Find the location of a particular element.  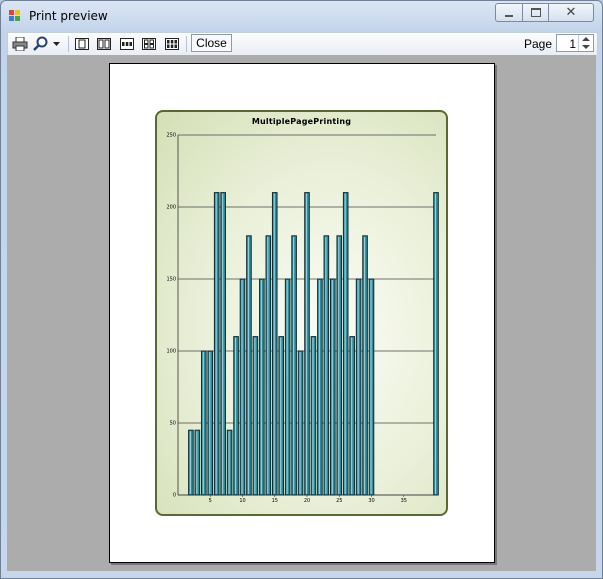

restore-button is located at coordinates (536, 12).